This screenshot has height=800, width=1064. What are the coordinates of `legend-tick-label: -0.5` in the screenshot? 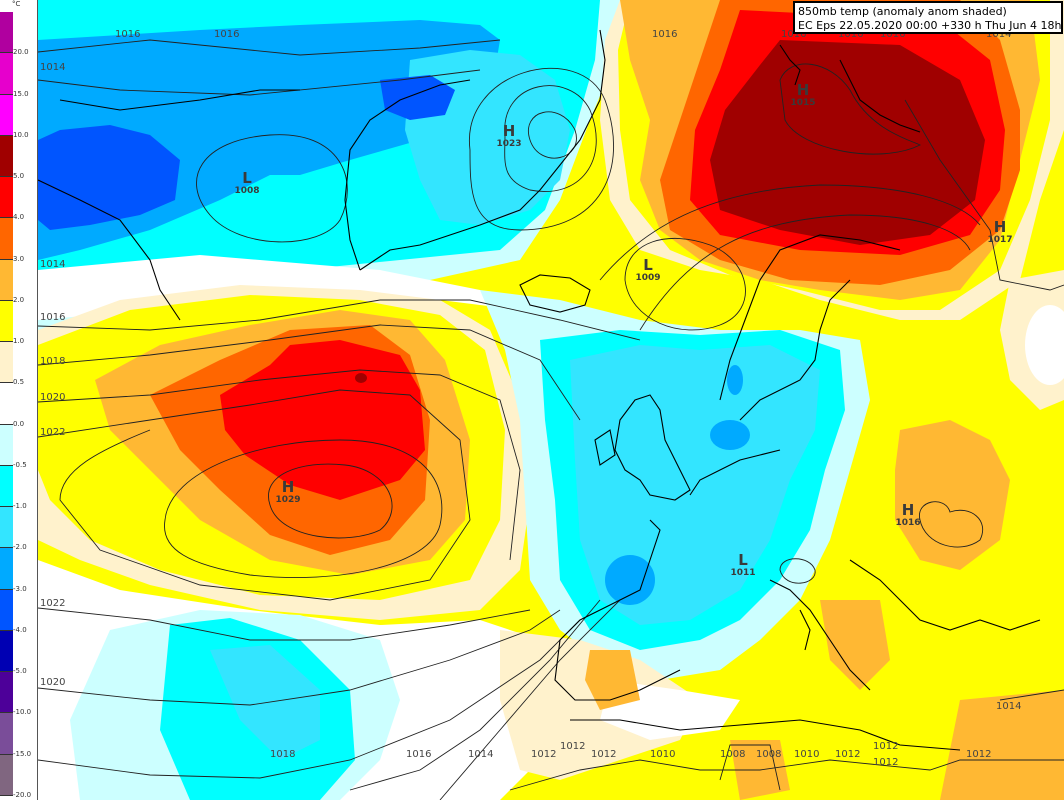 It's located at (20, 464).